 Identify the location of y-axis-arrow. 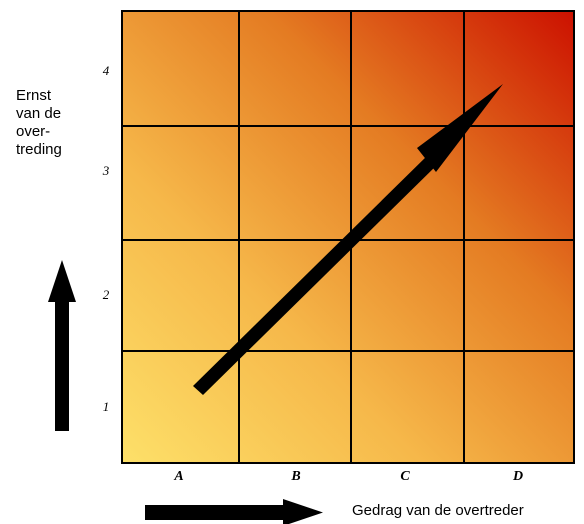
(62, 345).